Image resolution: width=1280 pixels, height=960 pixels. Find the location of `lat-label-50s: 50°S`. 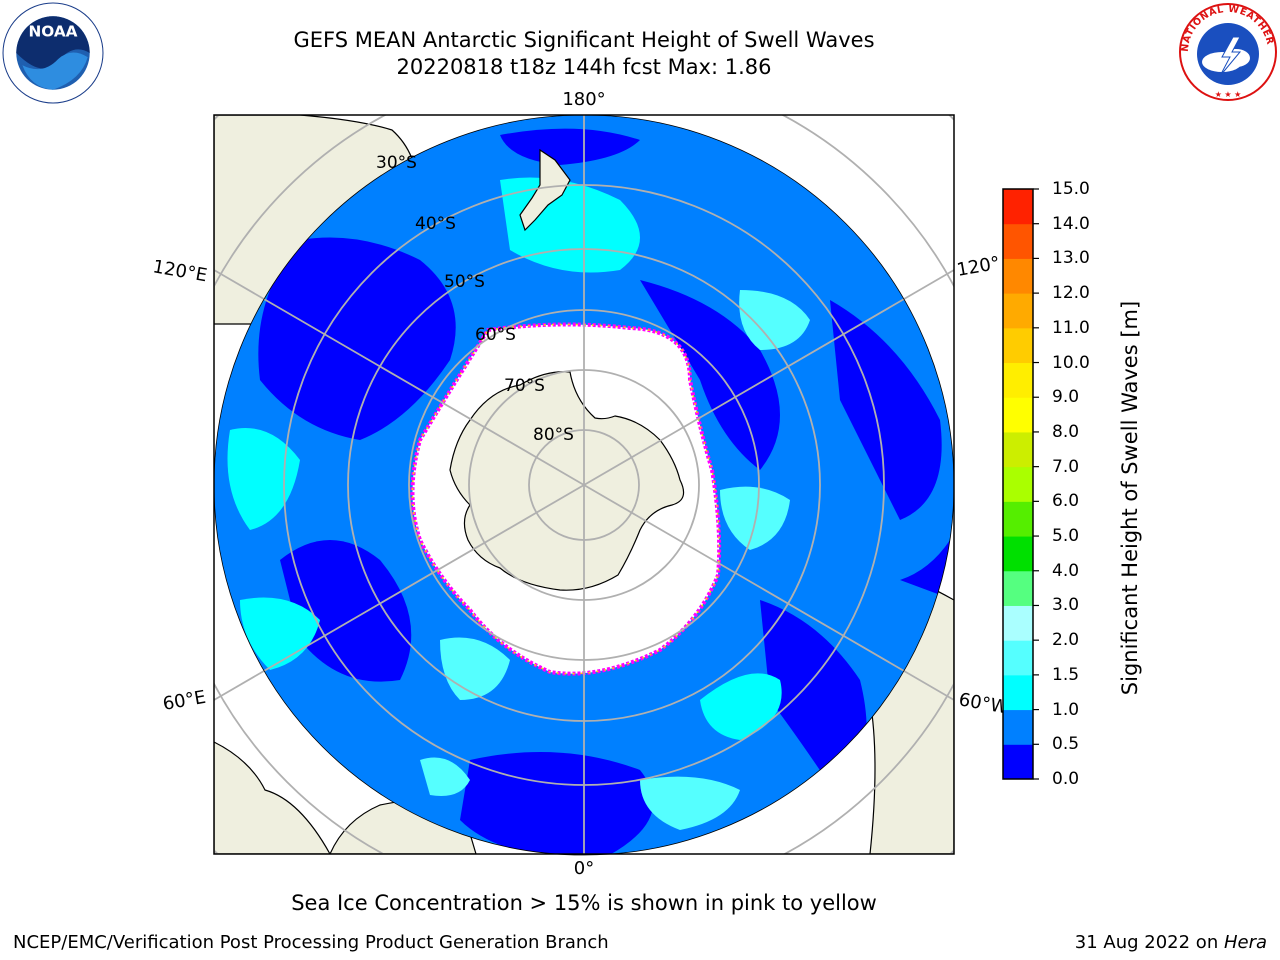

lat-label-50s: 50°S is located at coordinates (464, 282).